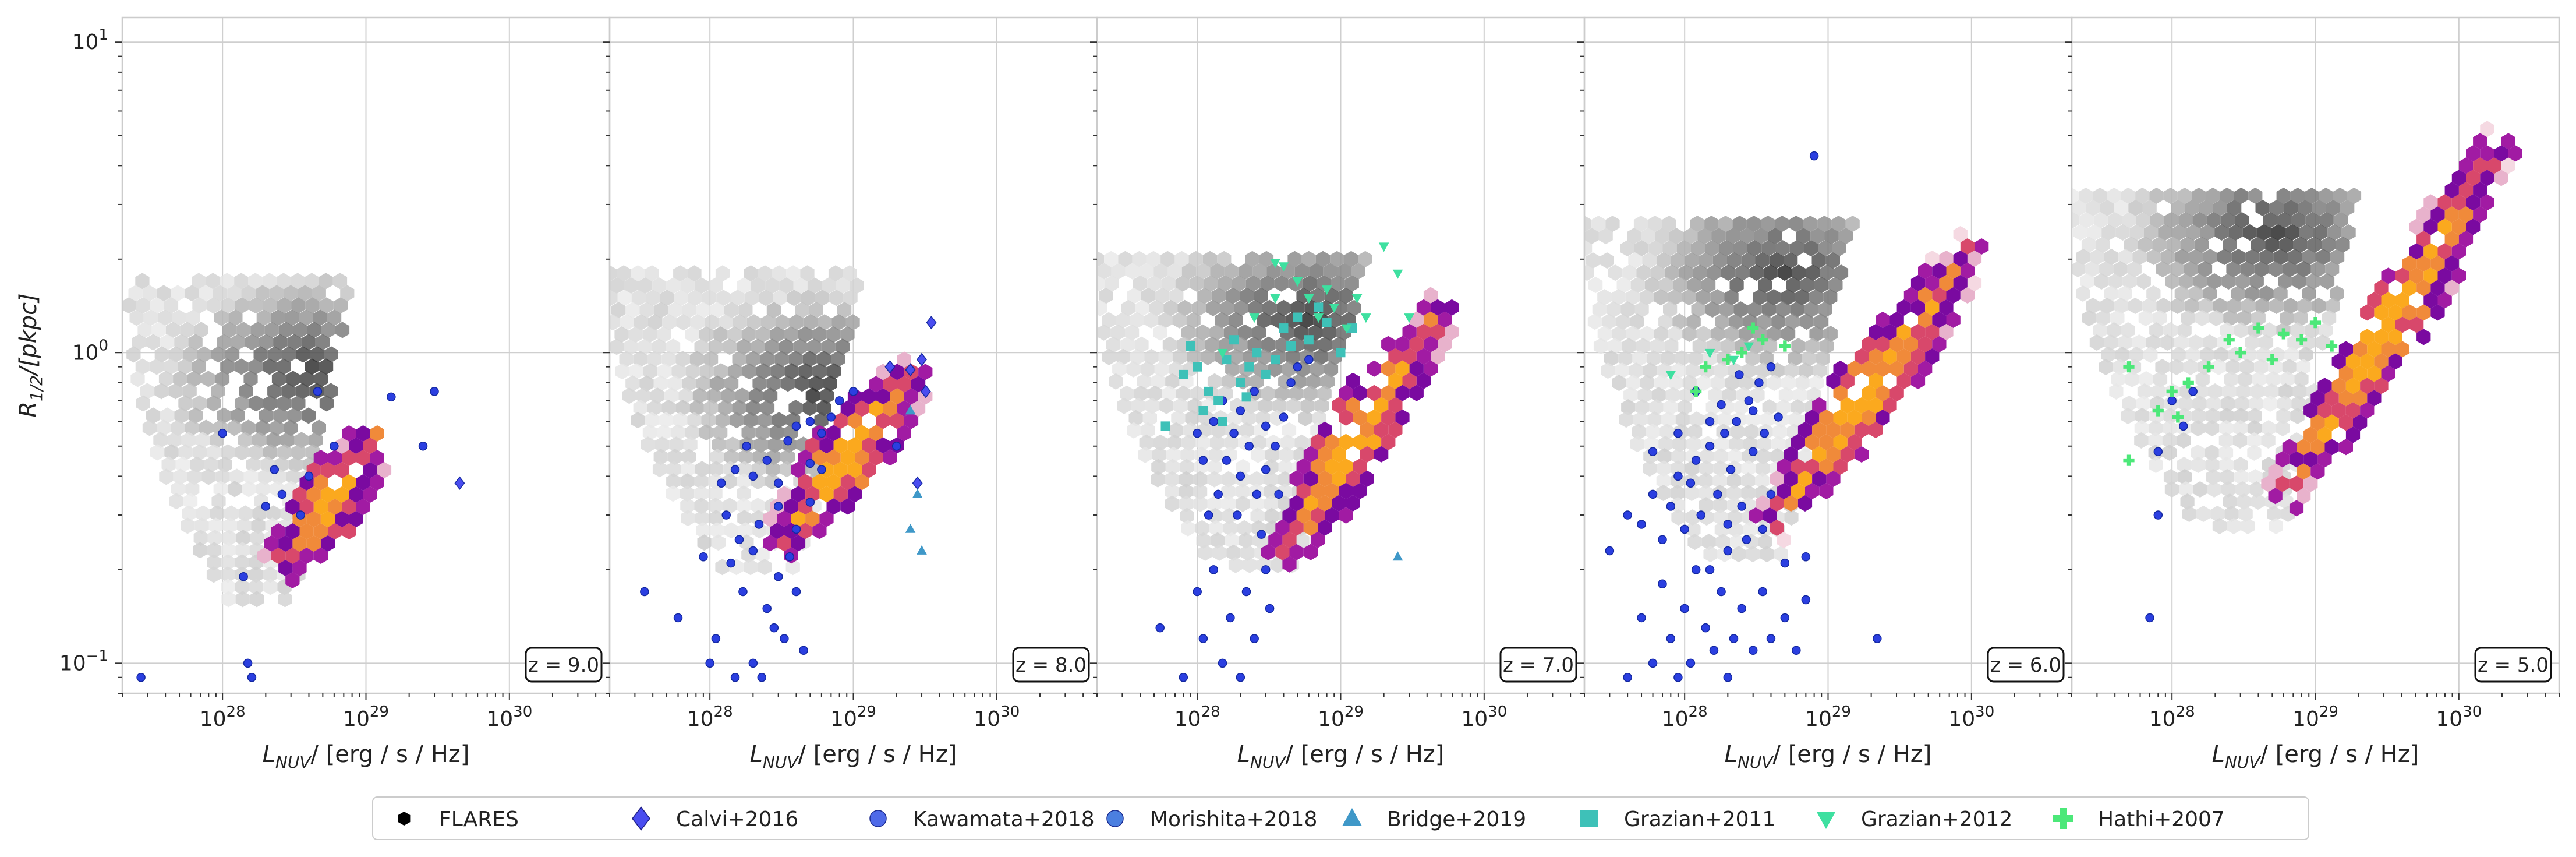 The height and width of the screenshot is (857, 2576). I want to click on x-tick-label: 1029, so click(1341, 717).